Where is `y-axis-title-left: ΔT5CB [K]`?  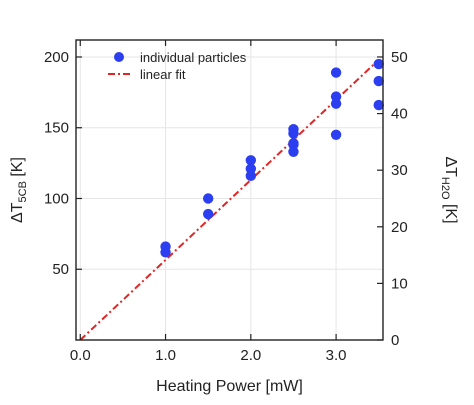
y-axis-title-left: ΔT5CB [K] is located at coordinates (19, 190).